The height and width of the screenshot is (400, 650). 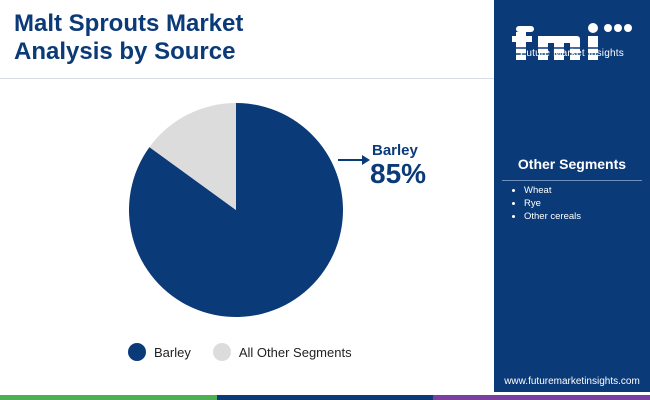 What do you see at coordinates (129, 23) in the screenshot?
I see `title-line-1: Malt Sprouts Market` at bounding box center [129, 23].